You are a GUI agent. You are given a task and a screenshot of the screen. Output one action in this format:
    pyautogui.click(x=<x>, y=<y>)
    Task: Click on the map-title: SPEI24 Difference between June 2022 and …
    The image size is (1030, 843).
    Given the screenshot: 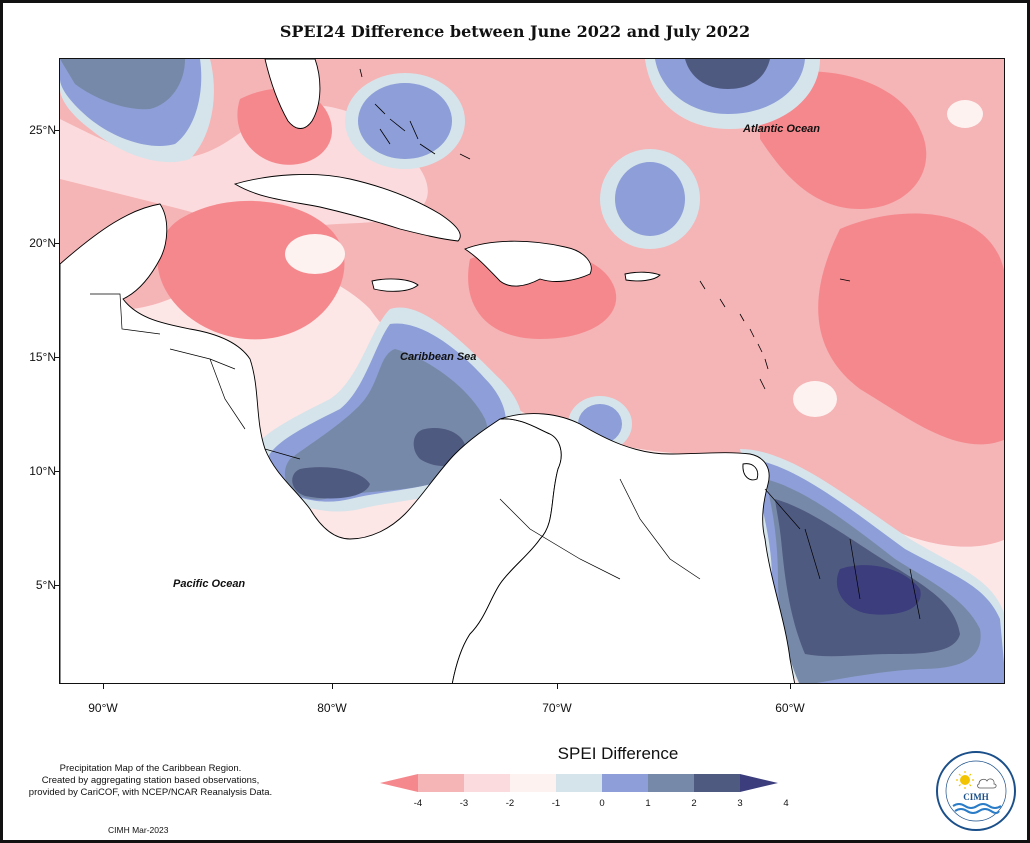 What is the action you would take?
    pyautogui.click(x=515, y=31)
    